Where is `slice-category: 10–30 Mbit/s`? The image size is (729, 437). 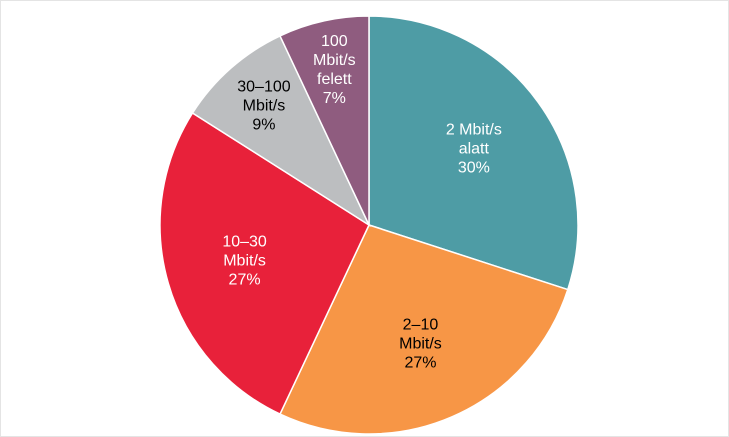 slice-category: 10–30 Mbit/s is located at coordinates (244, 251).